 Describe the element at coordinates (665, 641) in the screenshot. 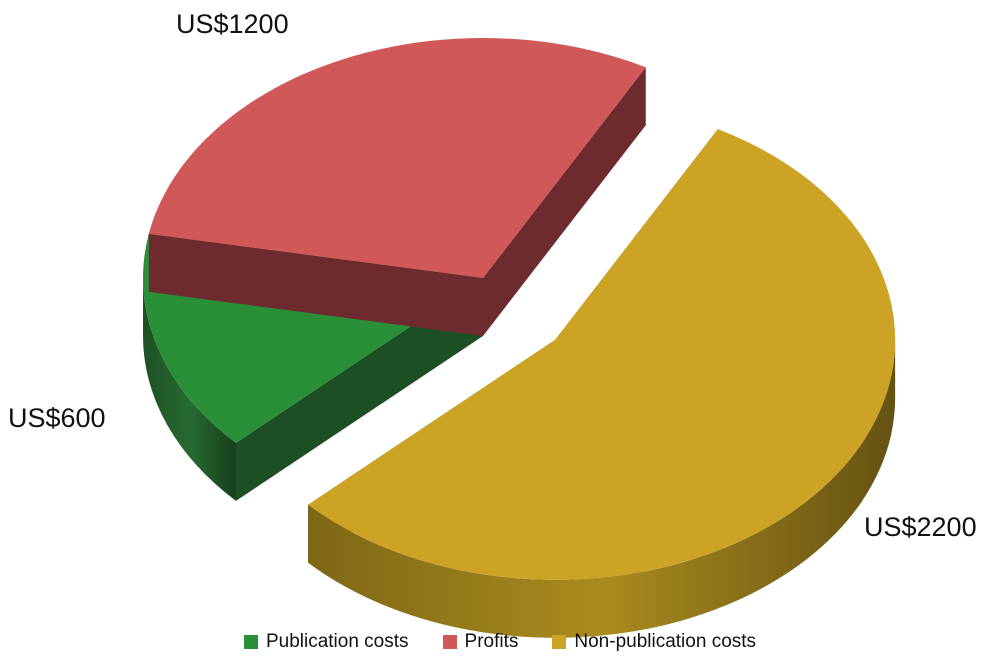

I see `legend-label-non-publication-costs: Non-publication costs` at that location.